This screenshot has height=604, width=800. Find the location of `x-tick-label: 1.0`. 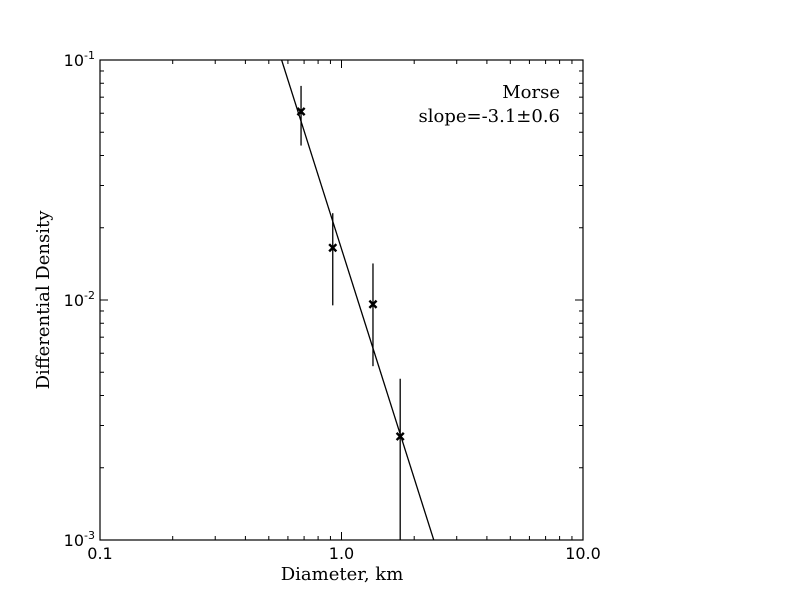

x-tick-label: 1.0 is located at coordinates (341, 553).